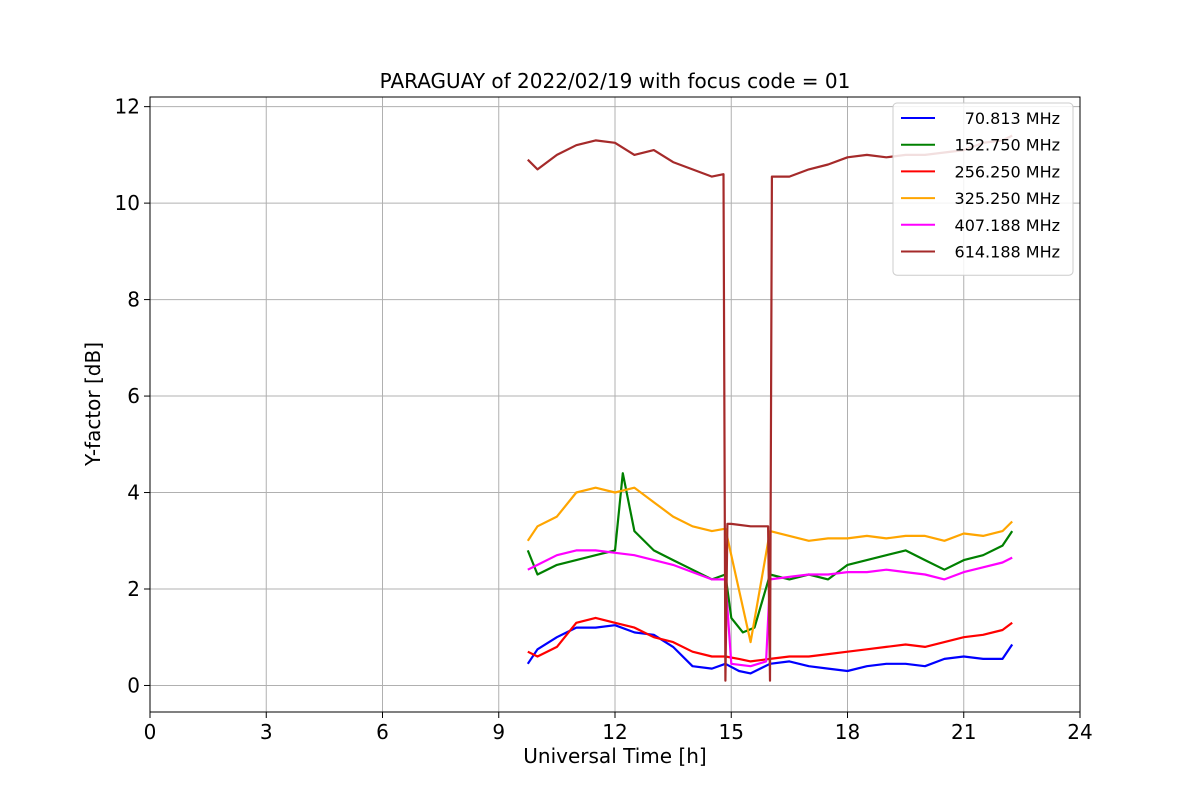 Image resolution: width=1200 pixels, height=800 pixels. What do you see at coordinates (133, 685) in the screenshot?
I see `y-tick-label: 0` at bounding box center [133, 685].